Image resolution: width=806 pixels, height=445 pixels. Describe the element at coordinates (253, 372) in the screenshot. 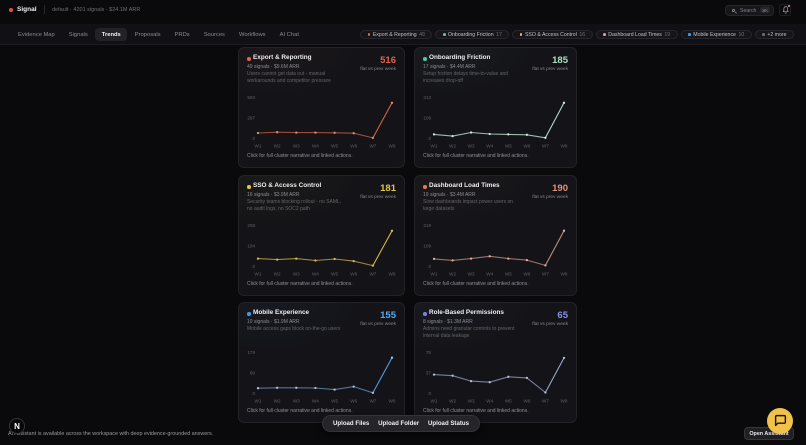

I see `svg-text: 89` at that location.